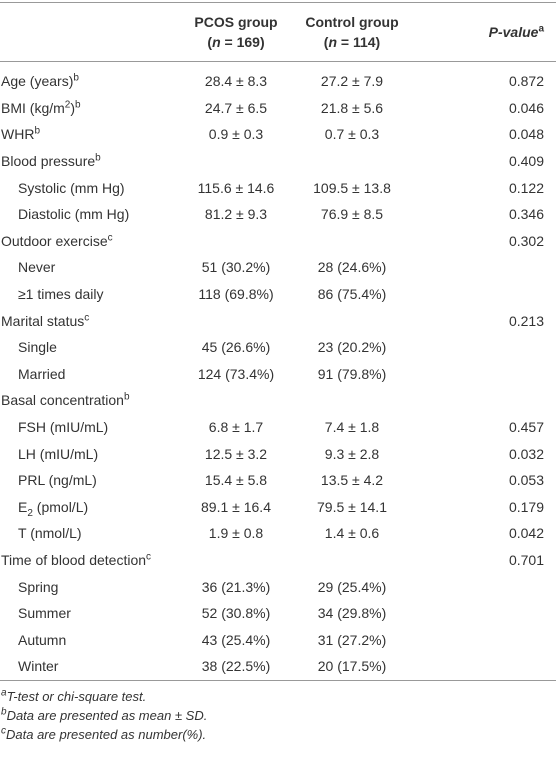 The height and width of the screenshot is (779, 556). Describe the element at coordinates (38, 666) in the screenshot. I see `text-segment: Winter` at that location.